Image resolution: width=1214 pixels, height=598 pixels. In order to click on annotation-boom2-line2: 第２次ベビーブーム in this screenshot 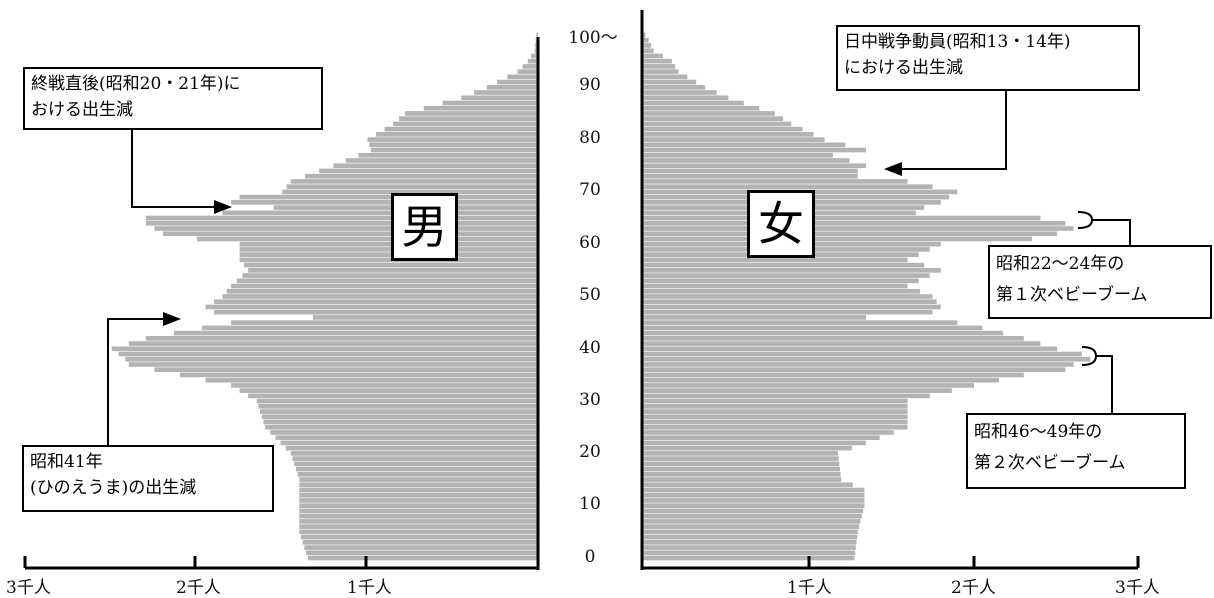, I will do `click(1050, 463)`.